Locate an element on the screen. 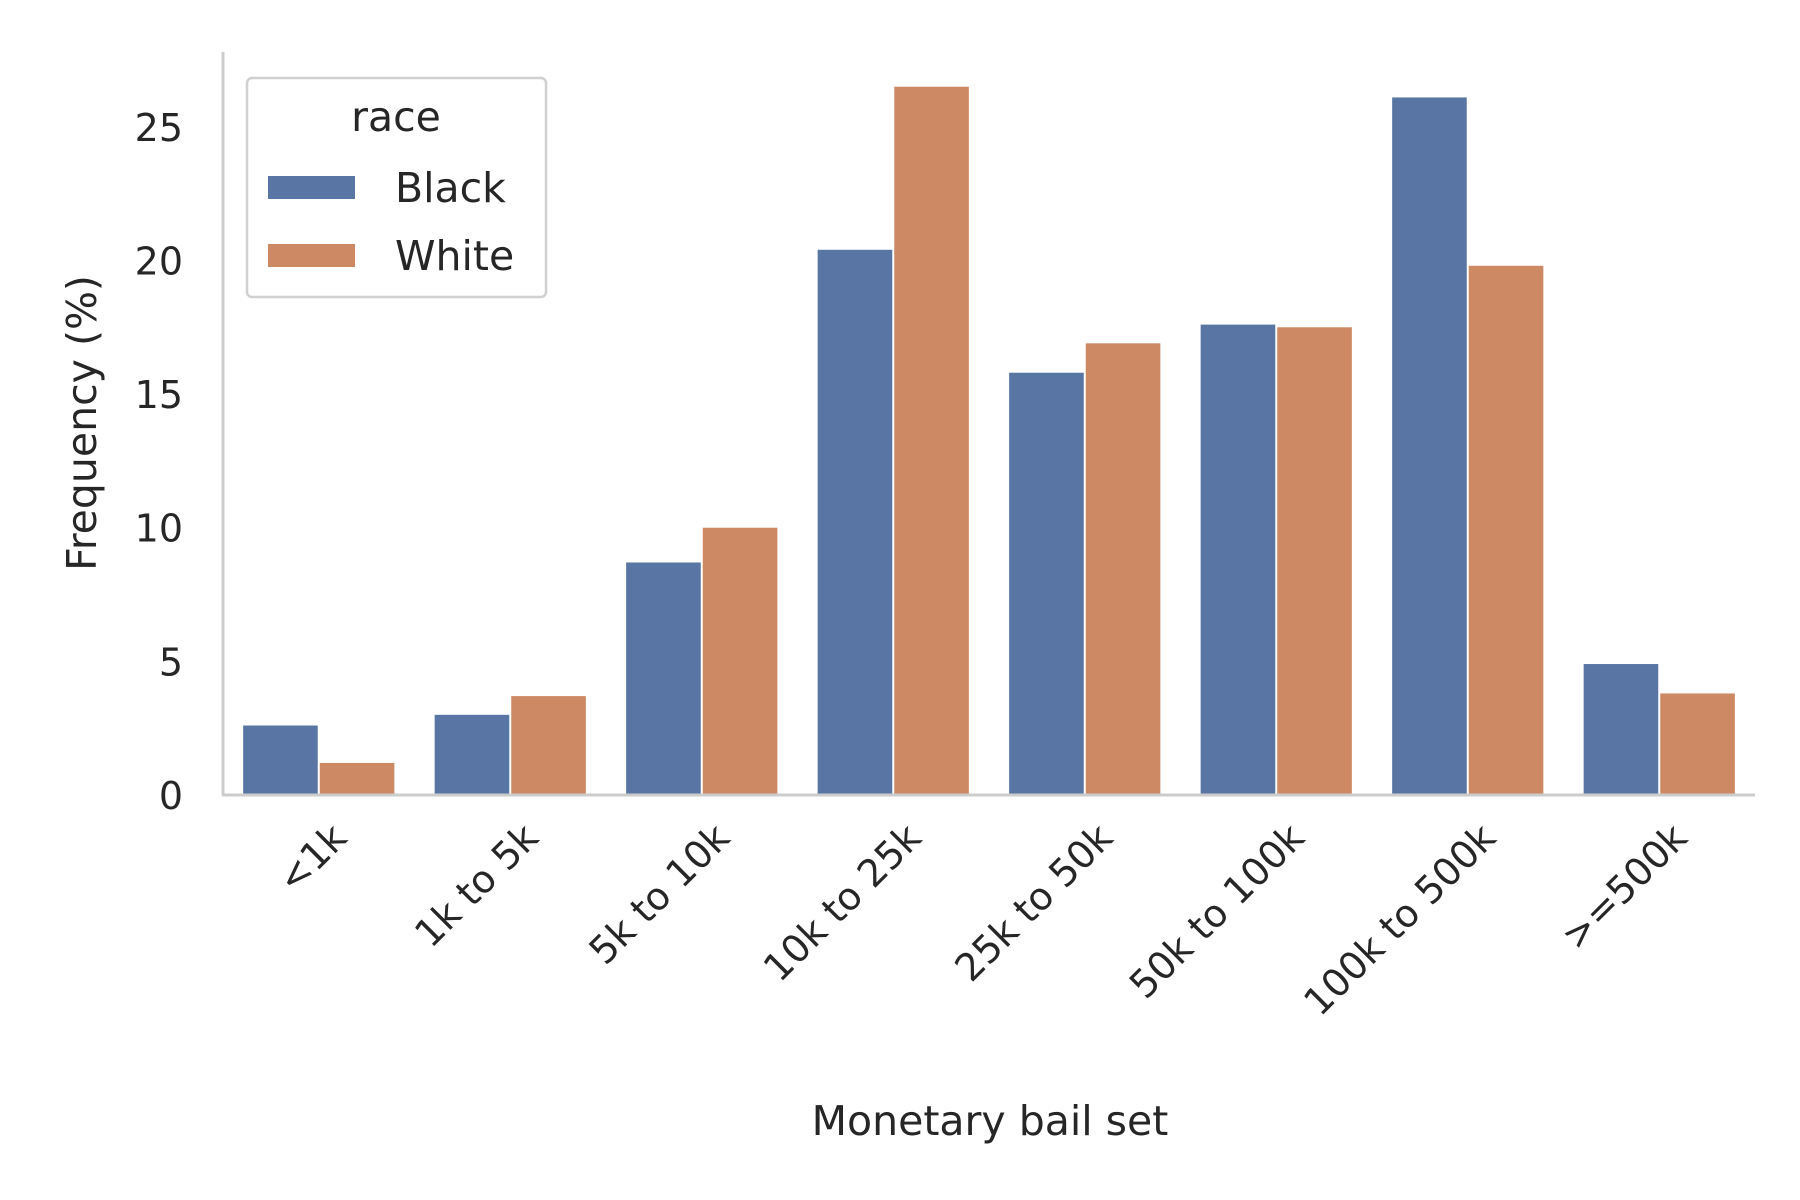  legend-label-white: White is located at coordinates (454, 256).